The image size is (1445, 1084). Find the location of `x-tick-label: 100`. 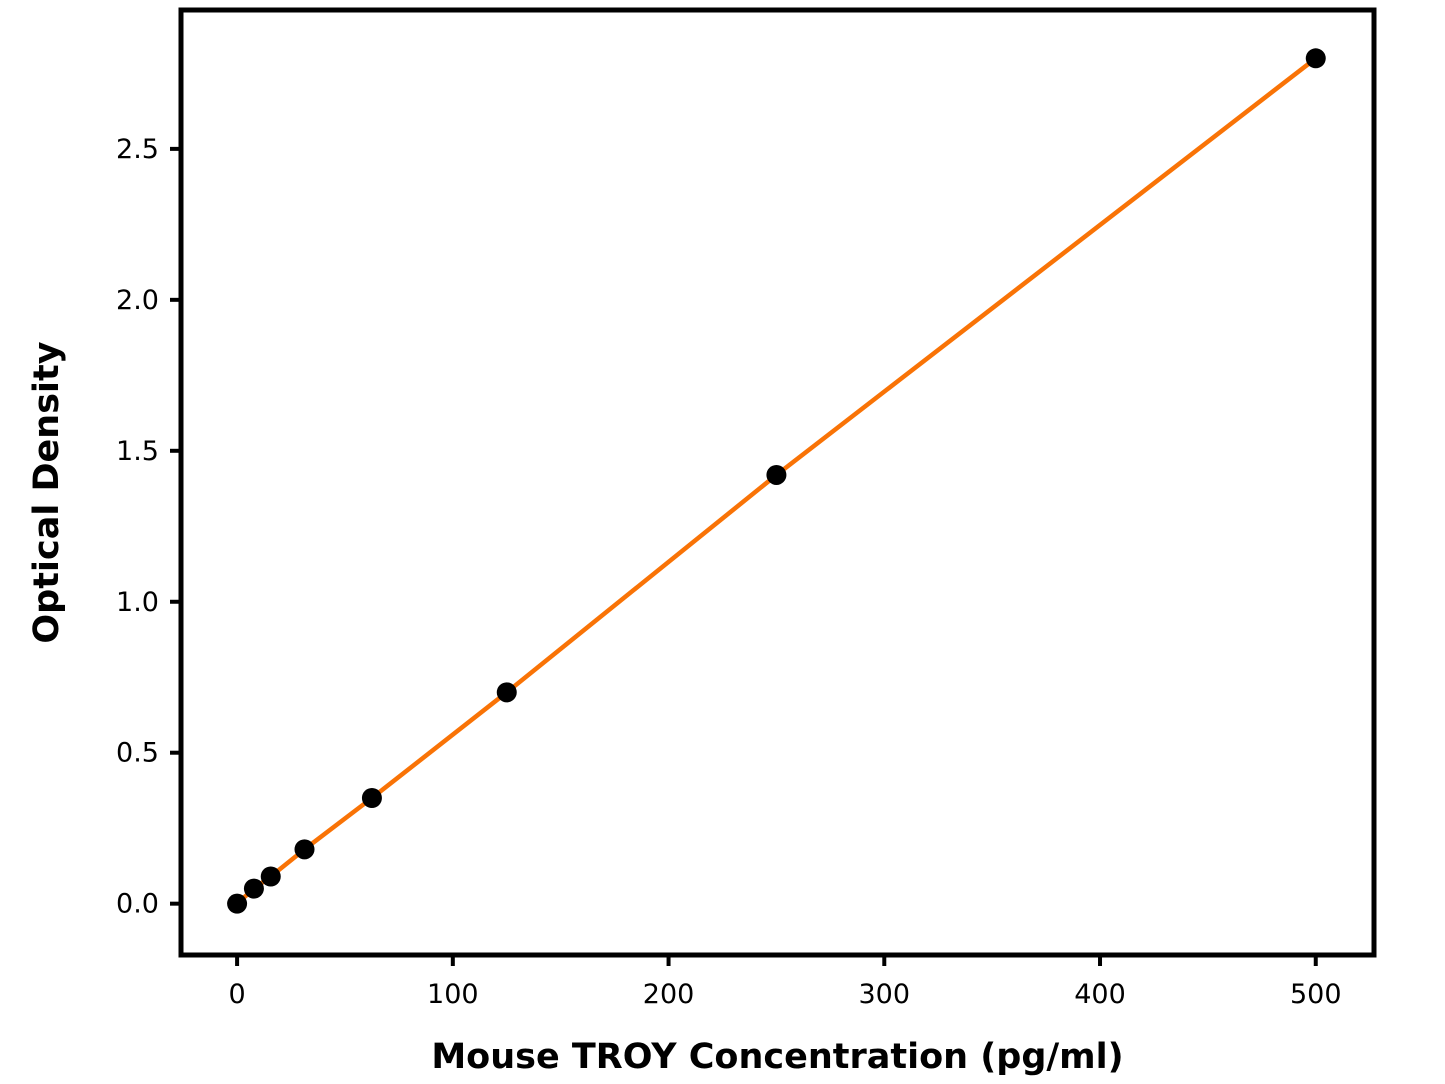

x-tick-label: 100 is located at coordinates (453, 994).